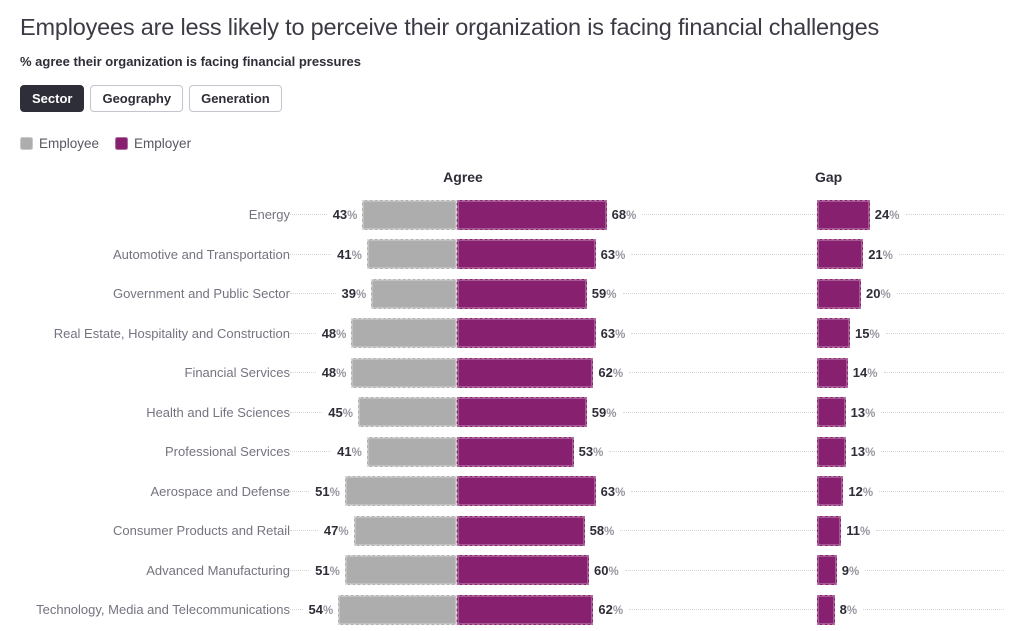 This screenshot has width=1024, height=631. I want to click on tab-geography: Geography, so click(137, 98).